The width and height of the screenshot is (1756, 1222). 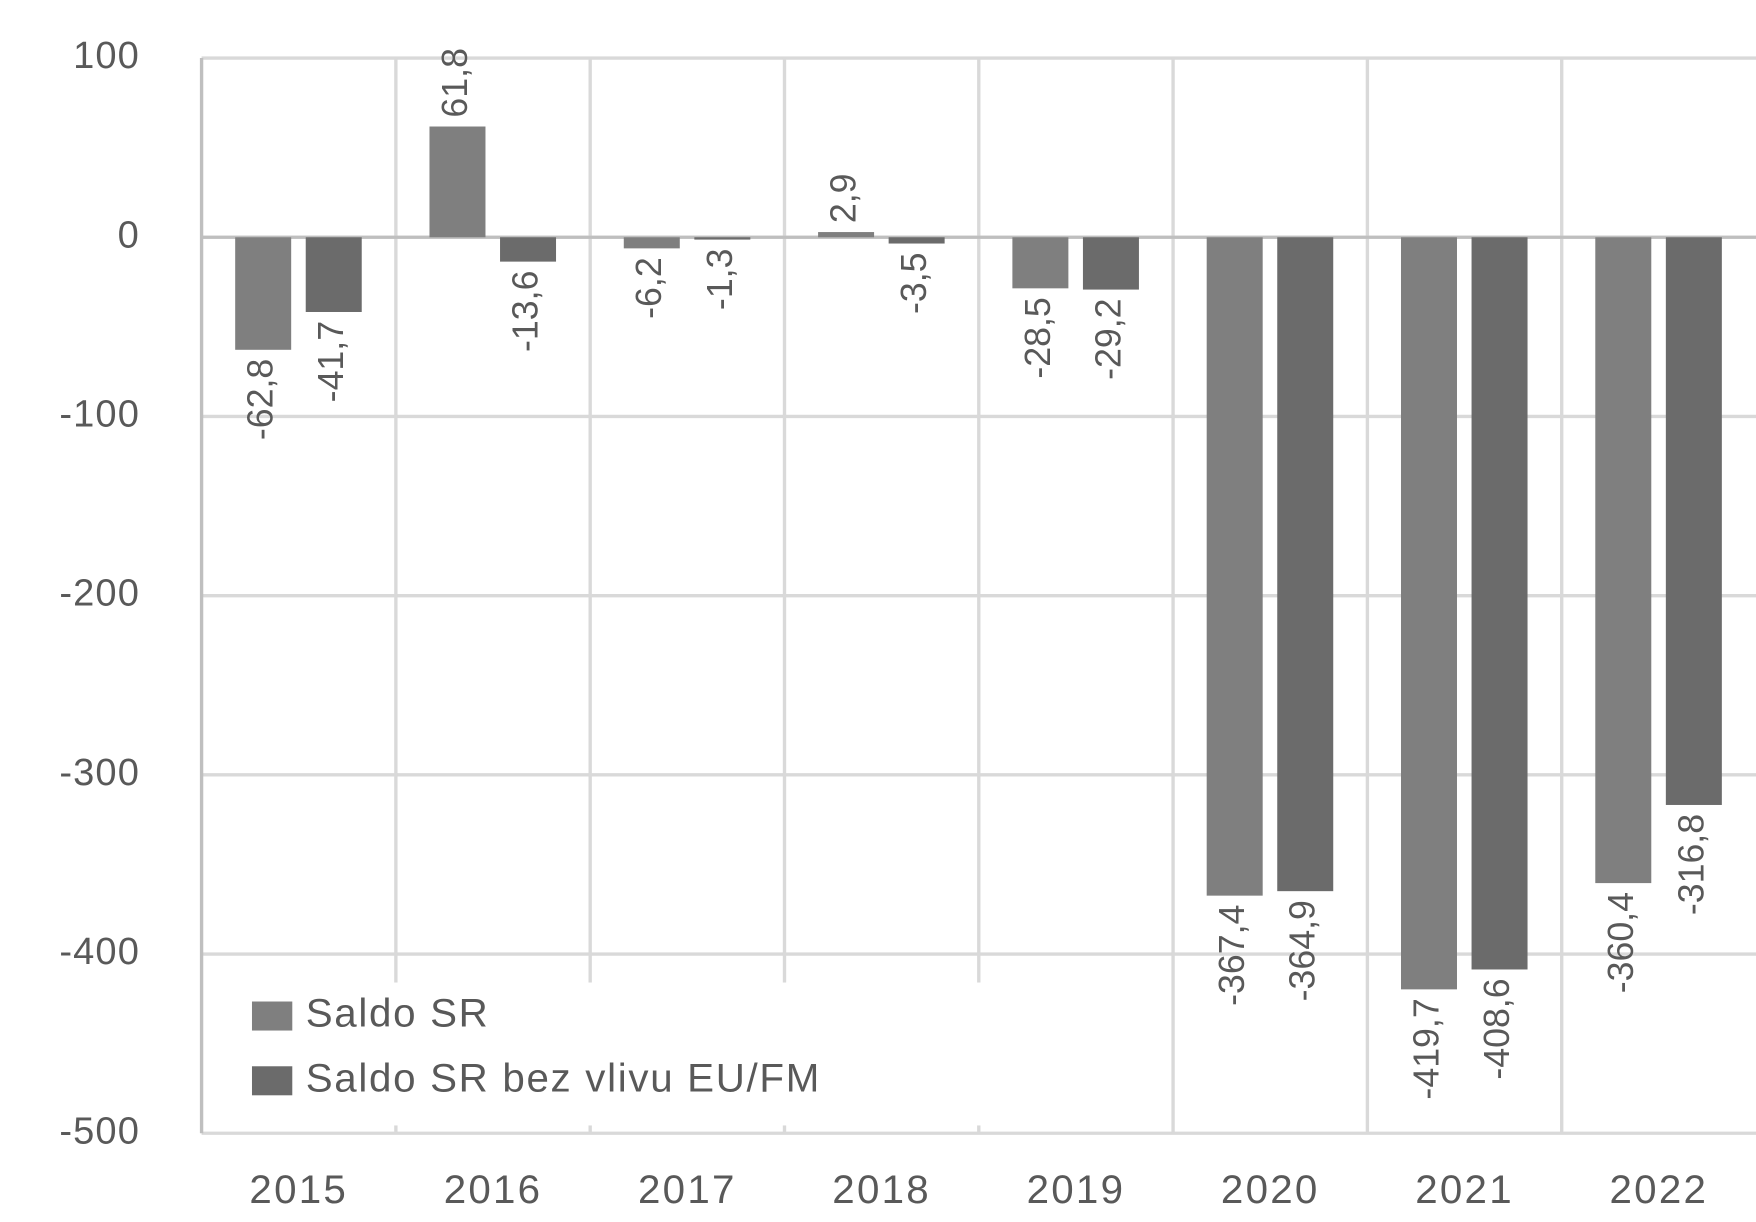 What do you see at coordinates (99, 1131) in the screenshot?
I see `y-tick-label: -500` at bounding box center [99, 1131].